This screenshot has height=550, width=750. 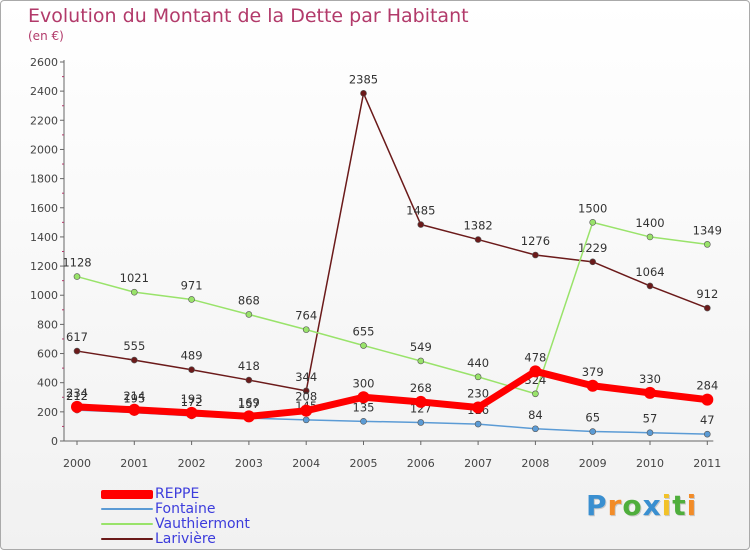 What do you see at coordinates (593, 372) in the screenshot?
I see `data-label-reppe: 379` at bounding box center [593, 372].